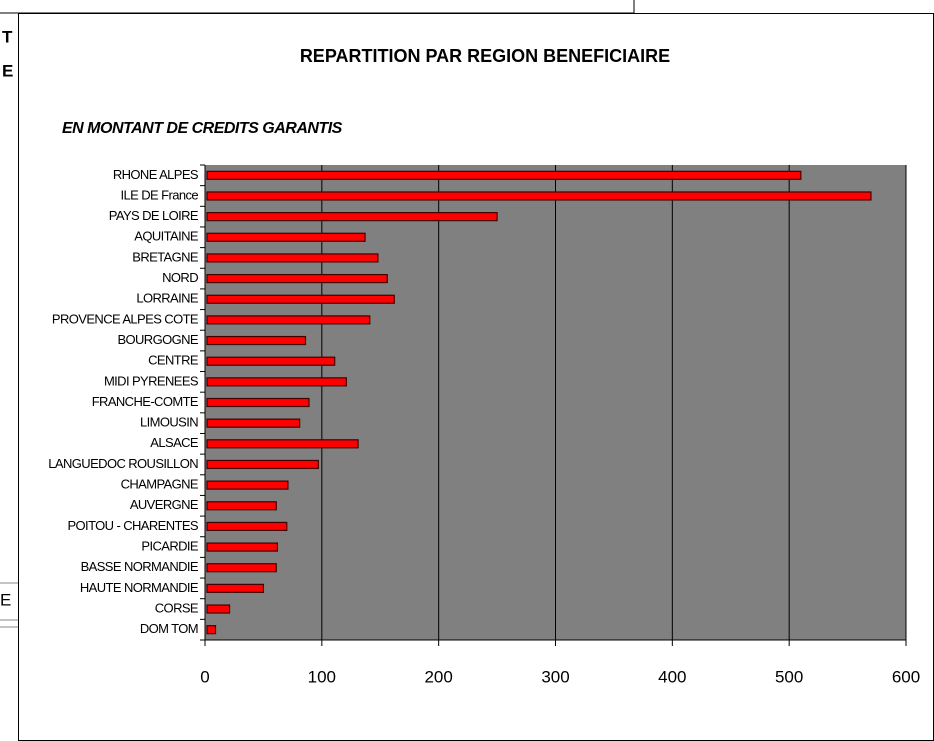 This screenshot has height=741, width=934. Describe the element at coordinates (156, 174) in the screenshot. I see `y-tick-label: RHONE ALPES` at that location.